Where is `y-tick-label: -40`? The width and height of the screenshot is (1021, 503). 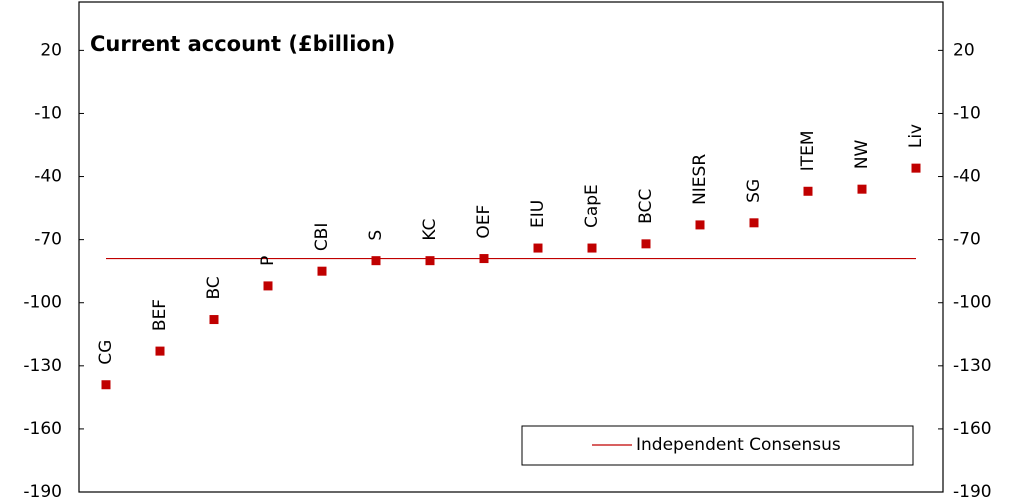
y-tick-label: -40 is located at coordinates (48, 177).